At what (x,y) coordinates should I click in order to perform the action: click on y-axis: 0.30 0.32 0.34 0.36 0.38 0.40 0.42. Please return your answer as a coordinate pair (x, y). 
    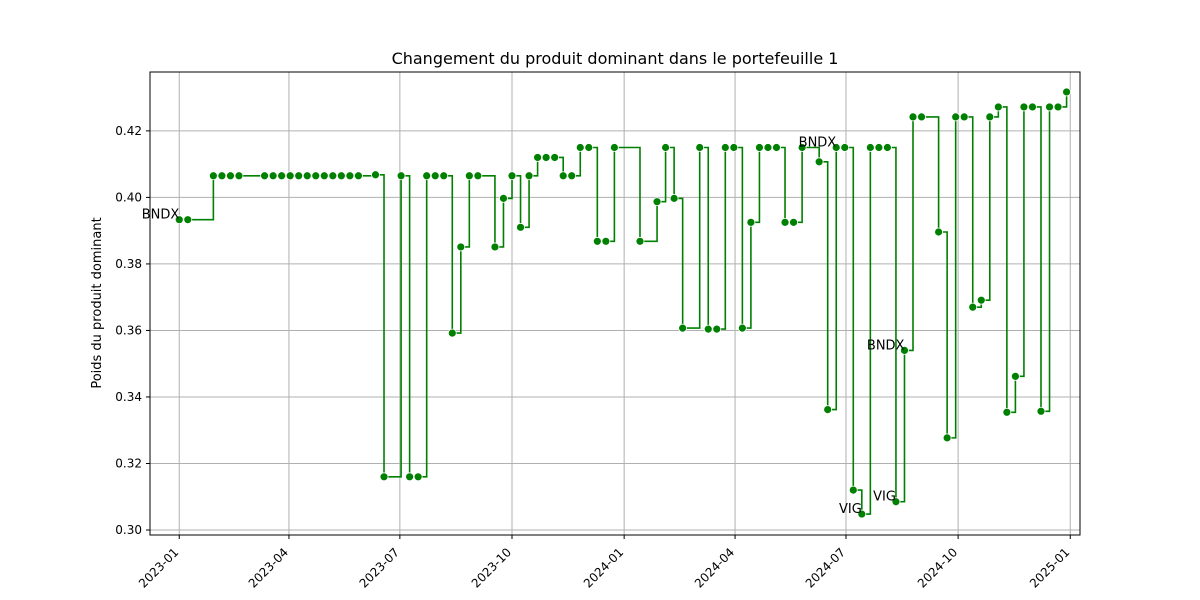
    Looking at the image, I should click on (132, 330).